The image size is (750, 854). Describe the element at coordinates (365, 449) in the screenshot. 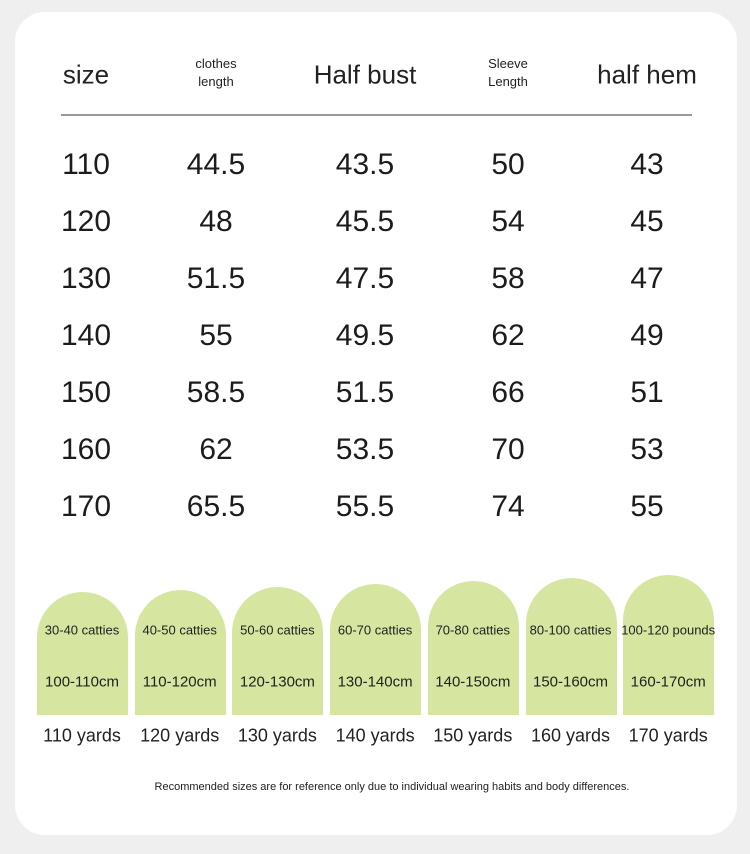

I see `table-cell: 53.5` at that location.